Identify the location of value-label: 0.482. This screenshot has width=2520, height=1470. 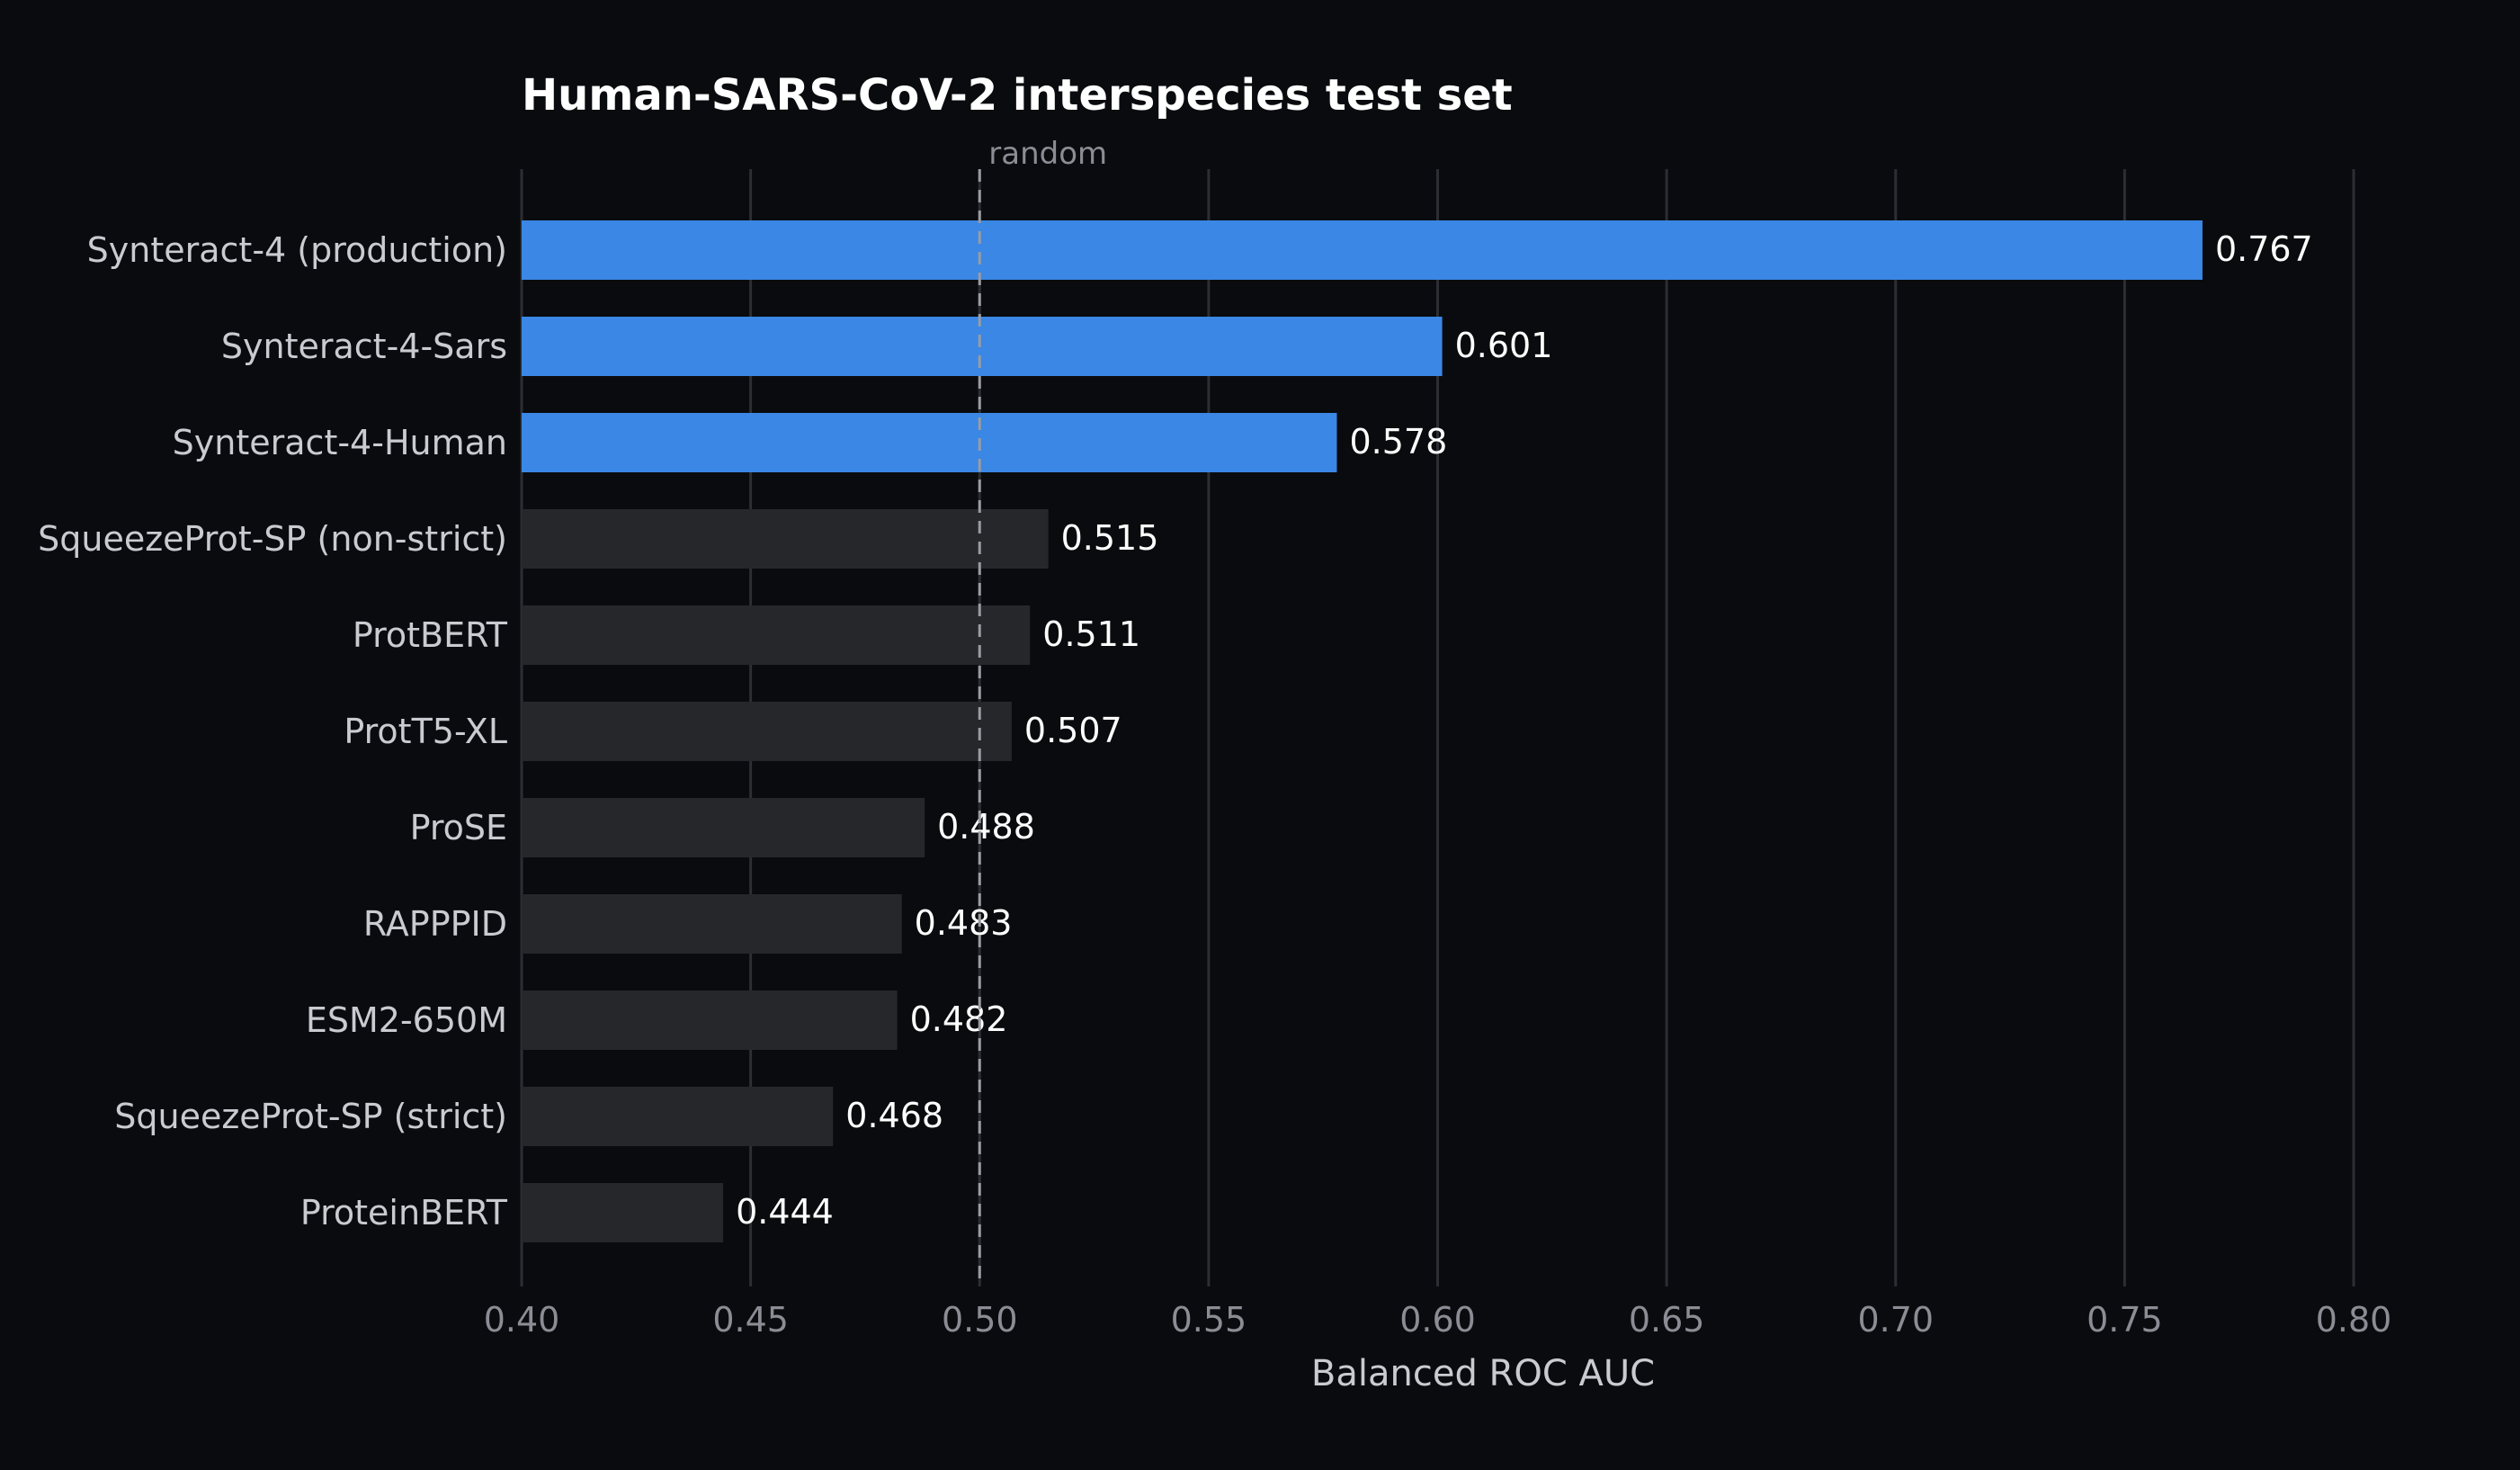
(959, 1019).